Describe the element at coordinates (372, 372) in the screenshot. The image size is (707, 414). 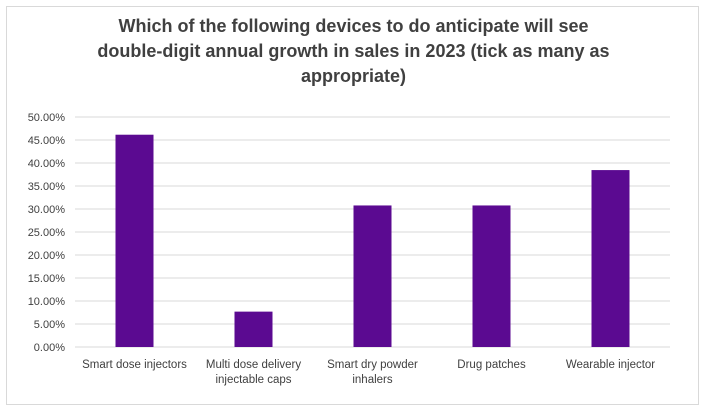
I see `x-category-label: Smart dry powder inhalers` at that location.